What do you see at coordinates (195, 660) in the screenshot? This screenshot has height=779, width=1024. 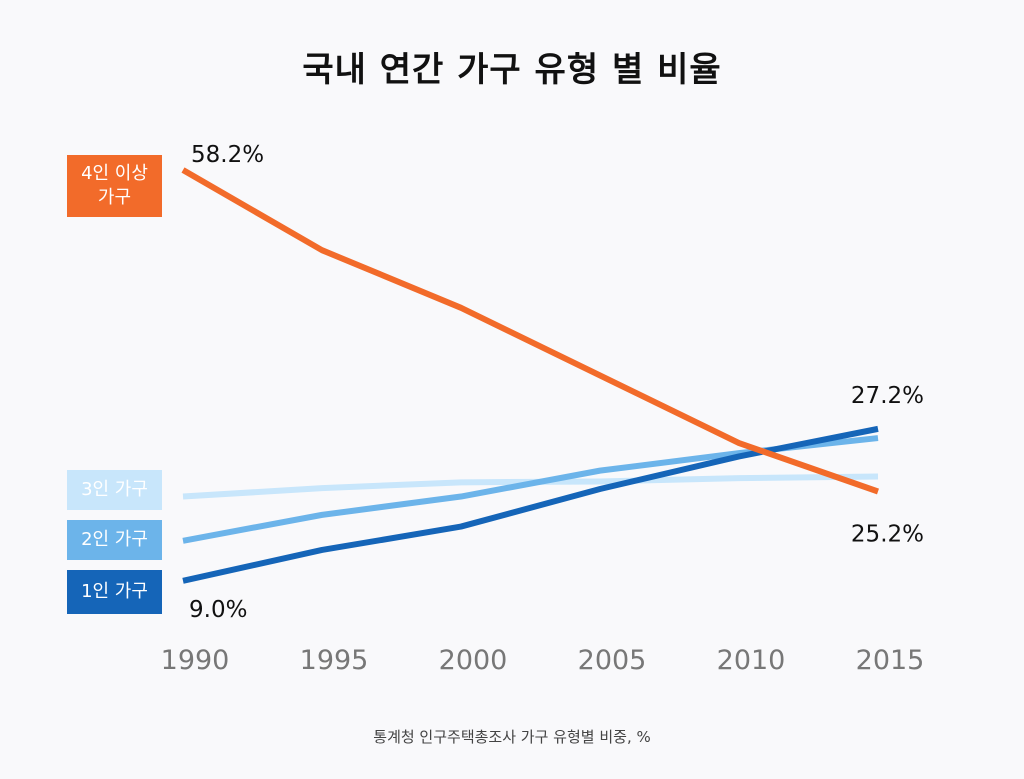 I see `x-tick-label-1990: 1990` at bounding box center [195, 660].